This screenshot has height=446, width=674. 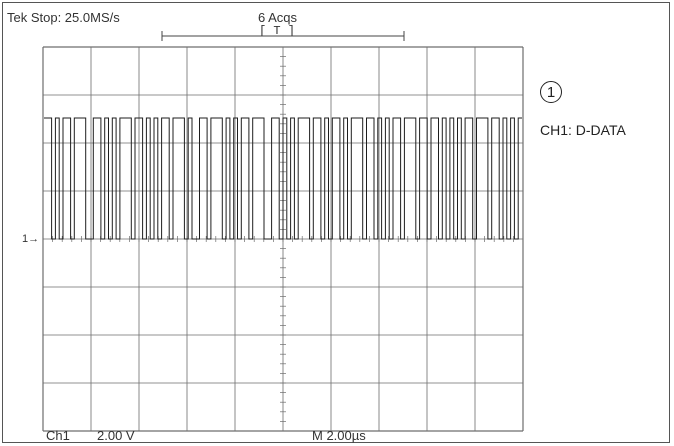 I want to click on channel-annotation-label: CH1: D-DATA, so click(x=583, y=130).